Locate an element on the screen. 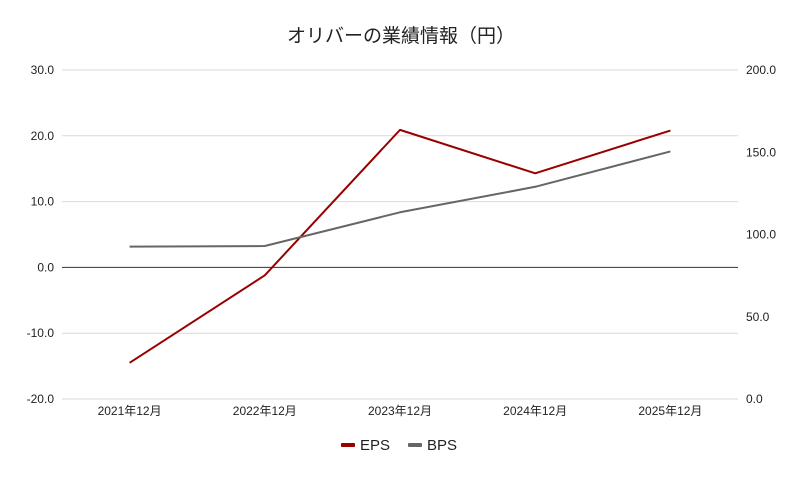  x-tick-label: 2025年12月 is located at coordinates (670, 411).